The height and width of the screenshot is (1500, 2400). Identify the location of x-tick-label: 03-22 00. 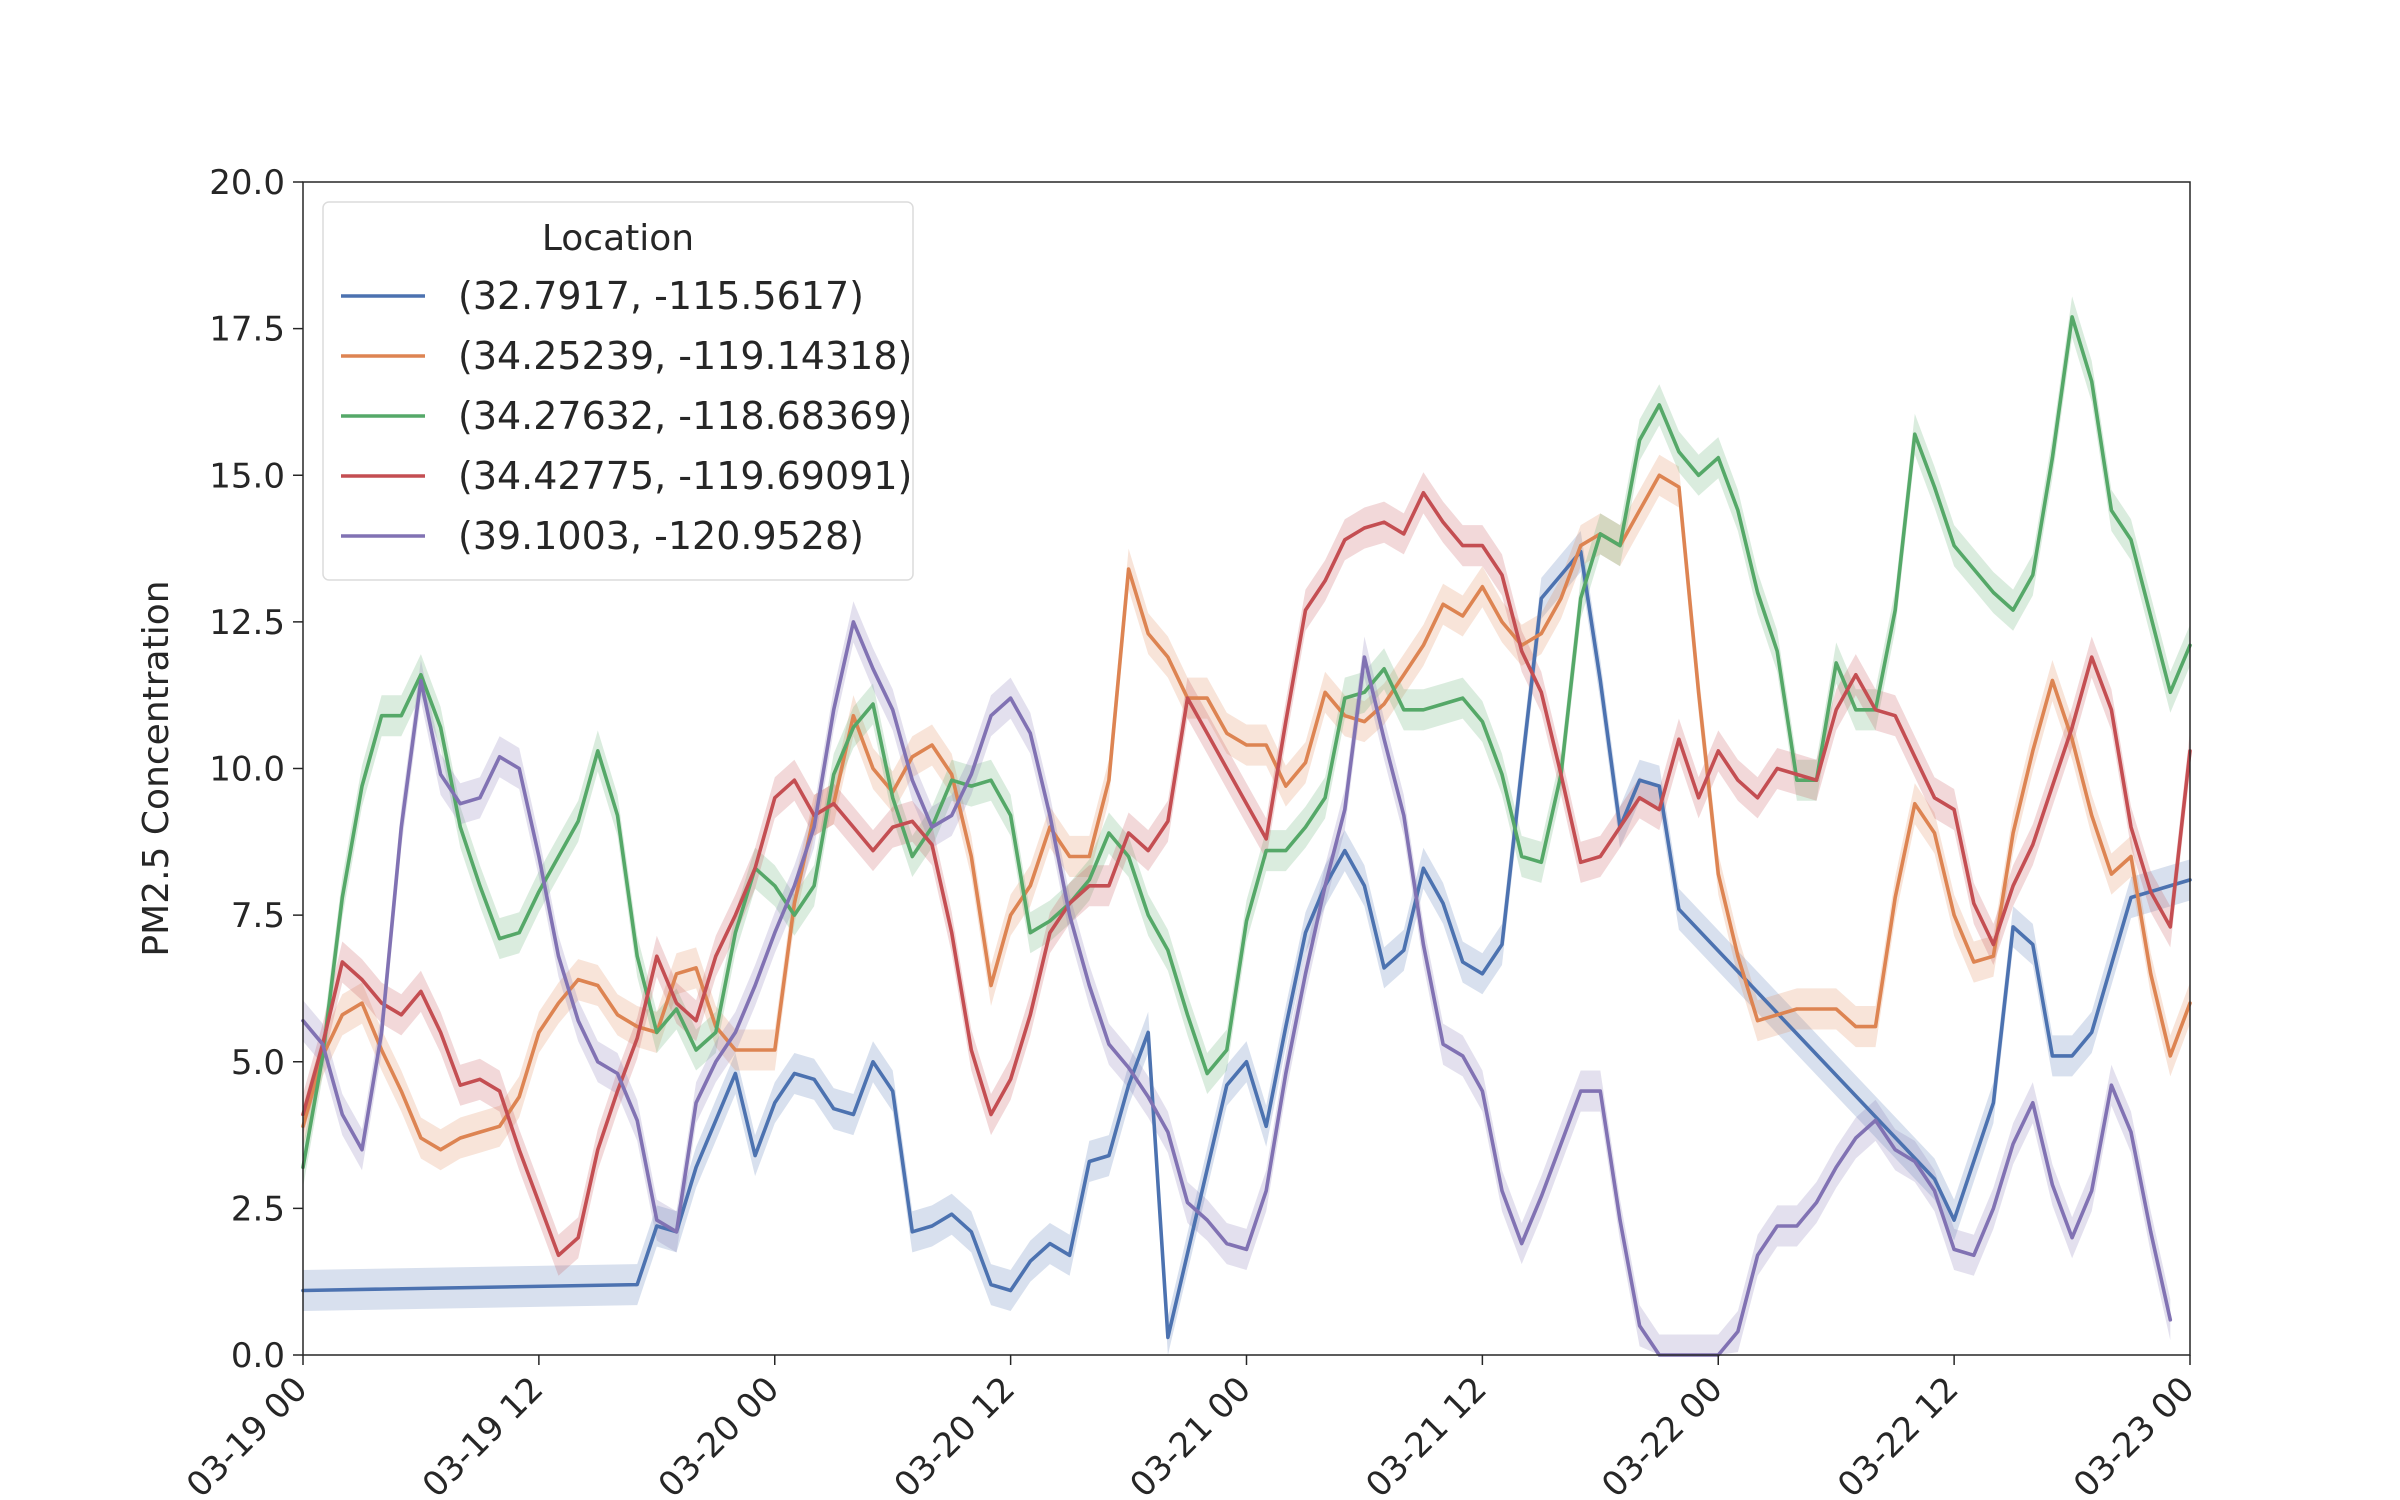
(1662, 1434).